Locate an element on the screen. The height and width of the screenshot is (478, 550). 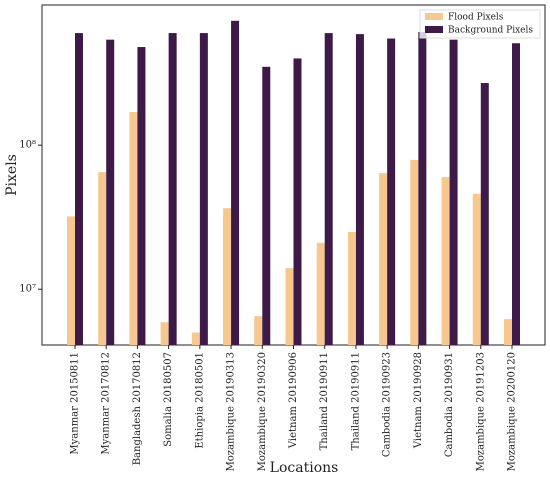
x-tick-label: Cambodia 20190931 is located at coordinates (449, 404).